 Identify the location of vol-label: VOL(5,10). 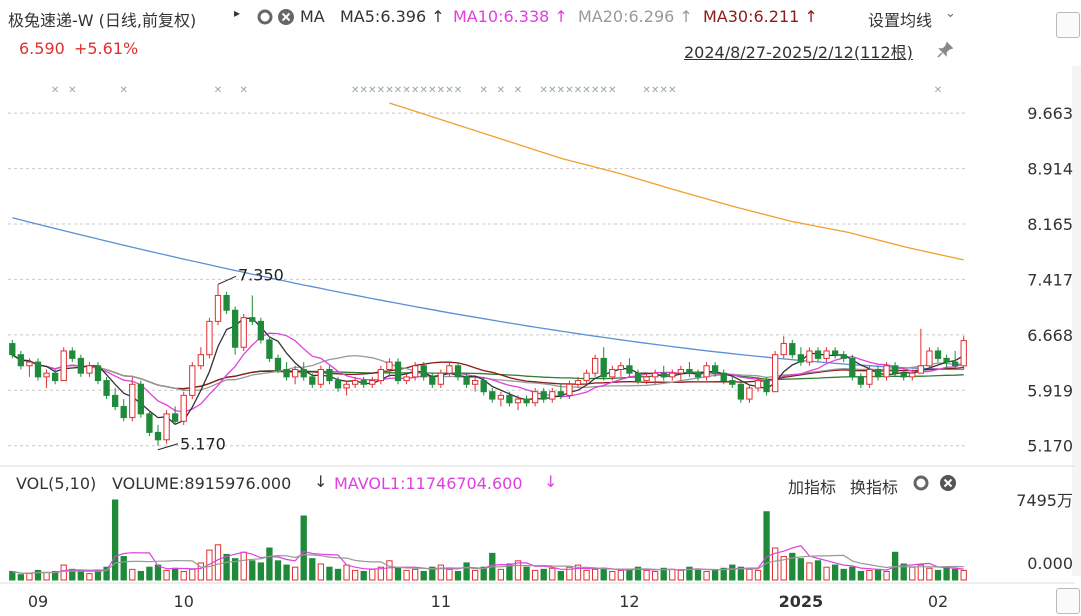
(56, 483).